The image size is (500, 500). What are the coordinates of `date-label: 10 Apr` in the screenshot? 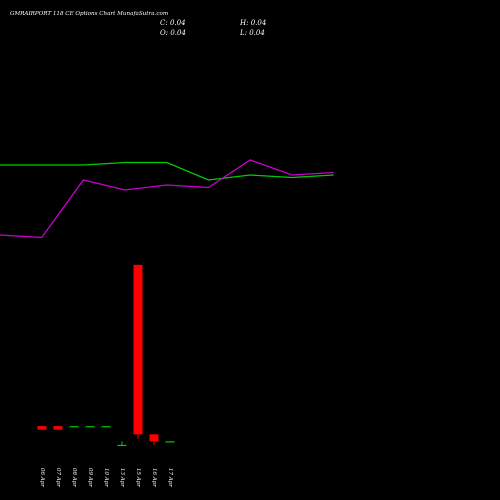 It's located at (106, 477).